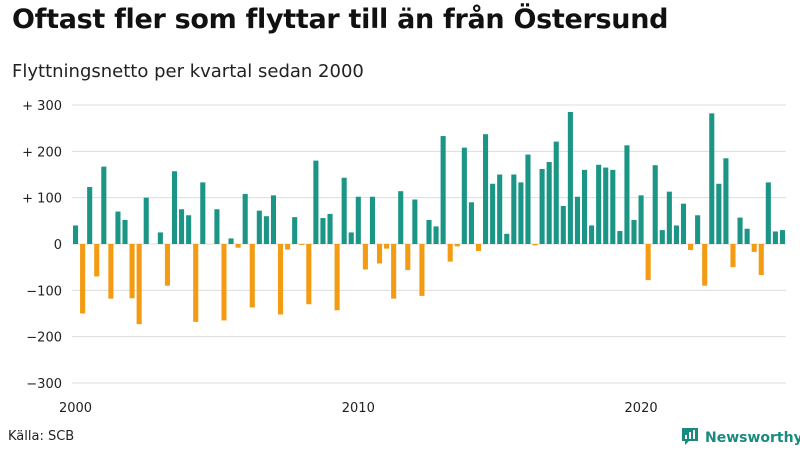  I want to click on bar-2014-q2, so click(478, 247).